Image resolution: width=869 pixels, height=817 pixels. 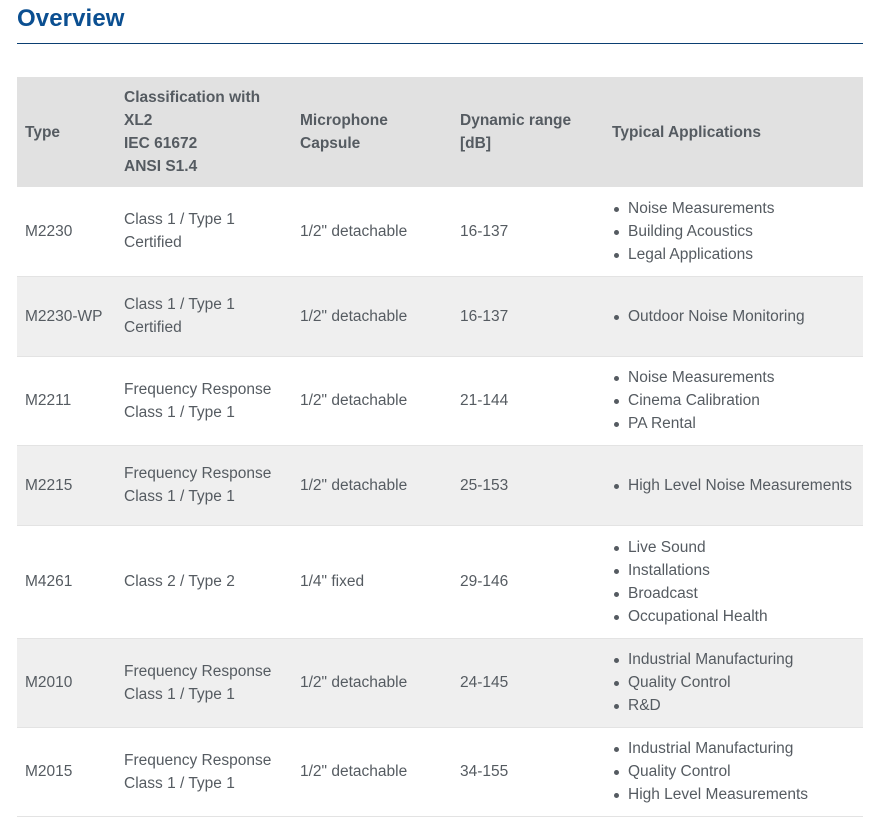 I want to click on header-label-line: [dB], so click(x=475, y=143).